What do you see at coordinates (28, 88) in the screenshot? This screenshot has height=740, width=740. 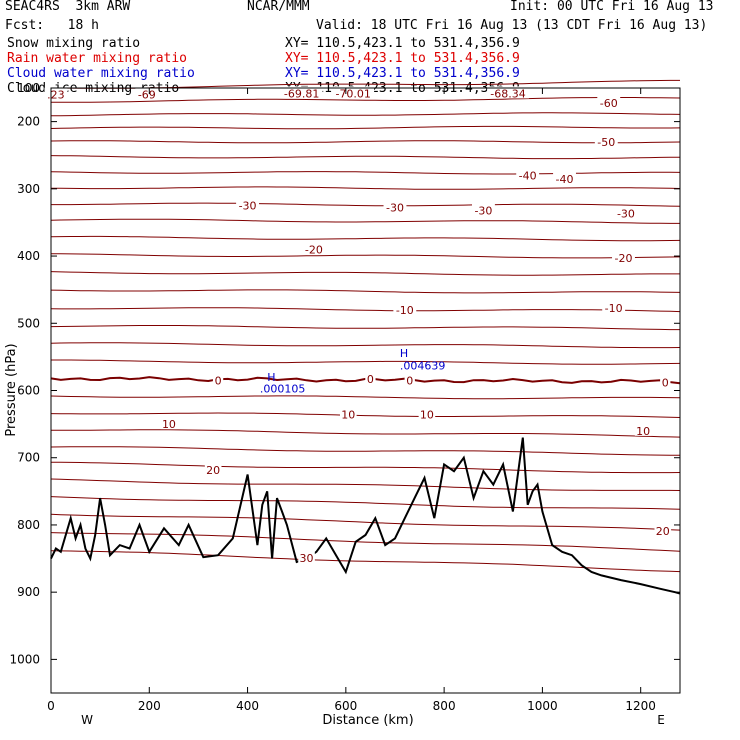 I see `y-tick-label-100: 100` at bounding box center [28, 88].